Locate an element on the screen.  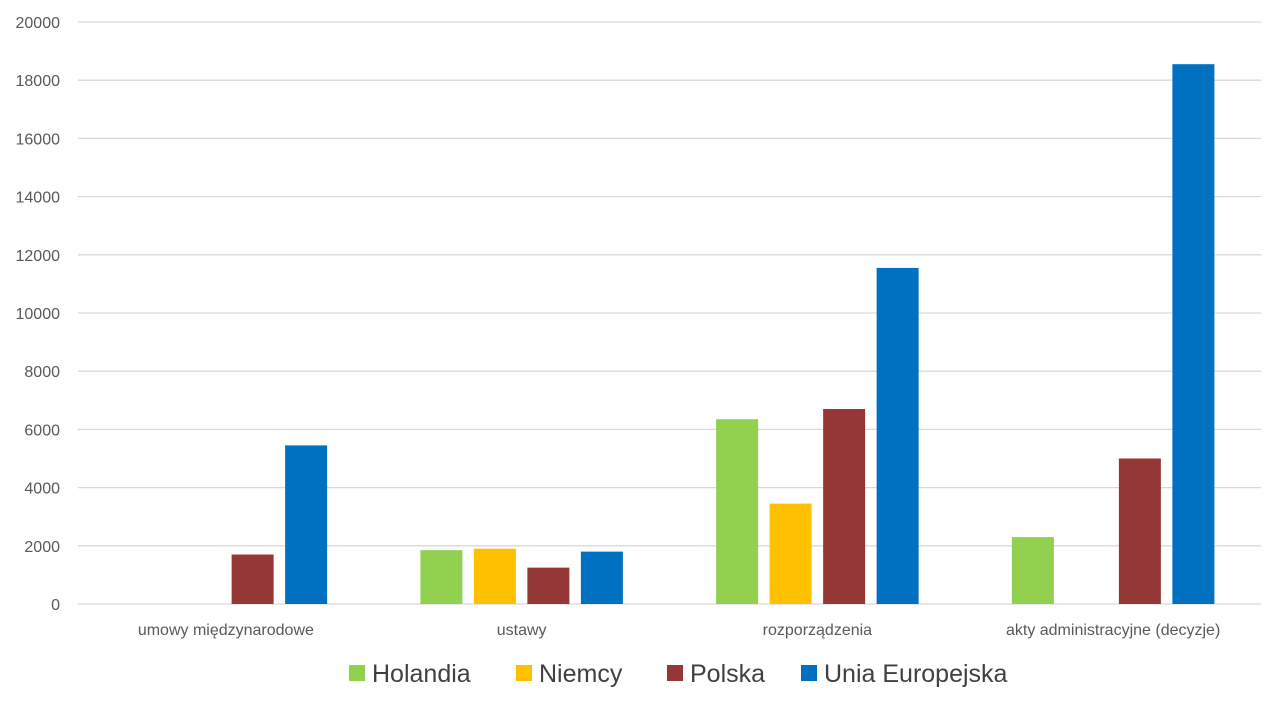
y-tick-label: 6000 is located at coordinates (42, 430).